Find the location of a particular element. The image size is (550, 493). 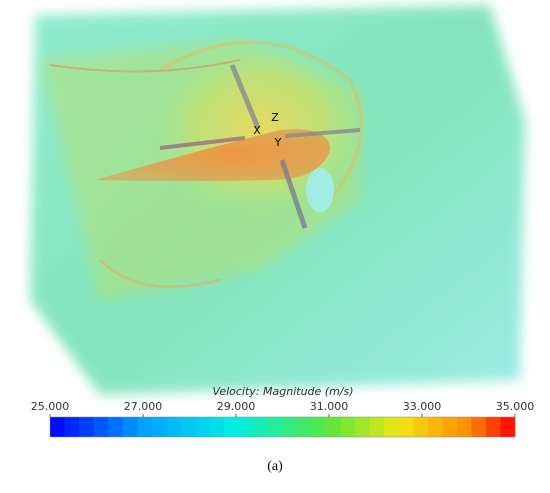

colorbar-tick-label: 27.000 is located at coordinates (143, 406).